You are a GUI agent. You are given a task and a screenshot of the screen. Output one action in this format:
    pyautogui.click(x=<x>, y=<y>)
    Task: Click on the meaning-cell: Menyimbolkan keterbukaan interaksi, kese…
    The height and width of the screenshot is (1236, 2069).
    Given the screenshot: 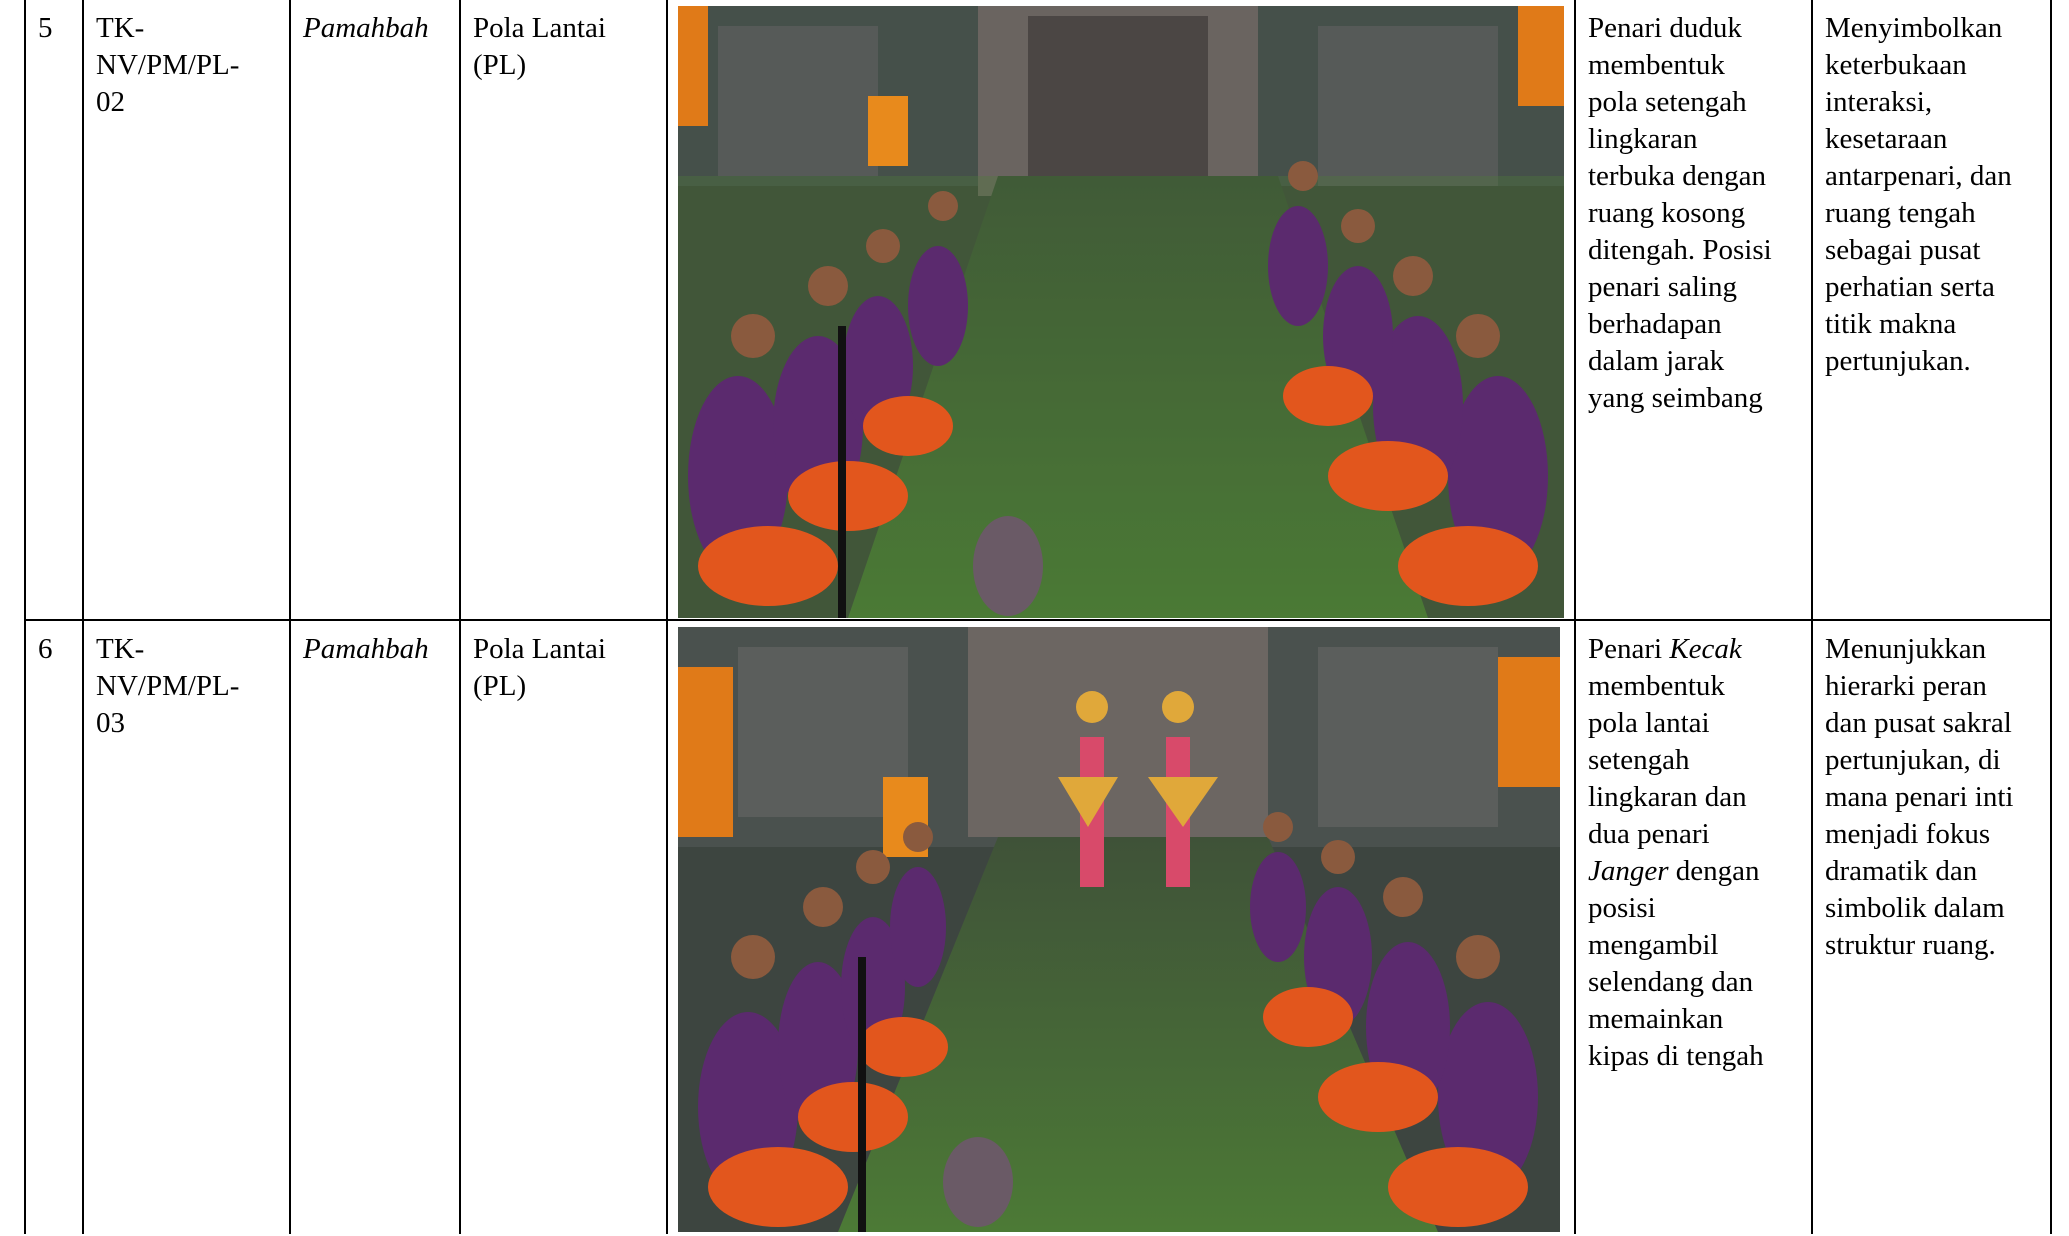 What is the action you would take?
    pyautogui.click(x=1931, y=310)
    